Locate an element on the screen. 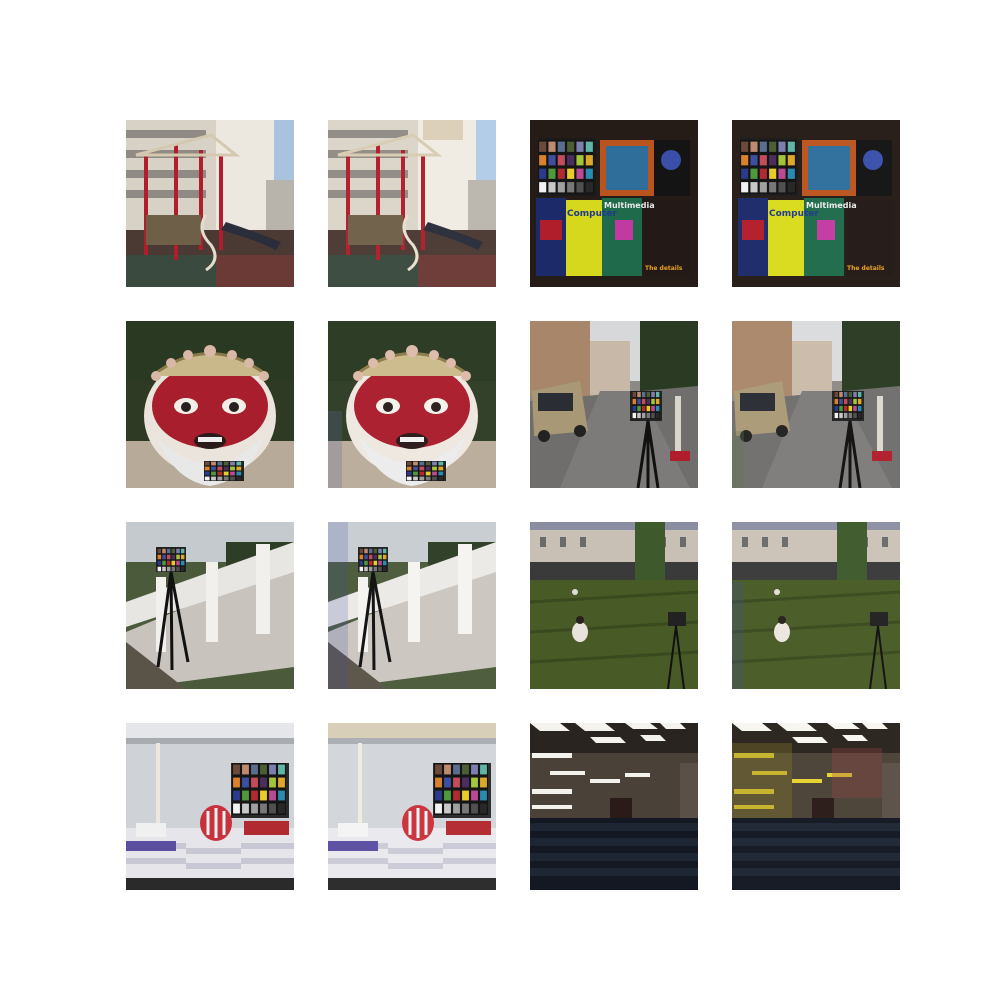  photo-lawn-courtyard-original is located at coordinates (614, 605).